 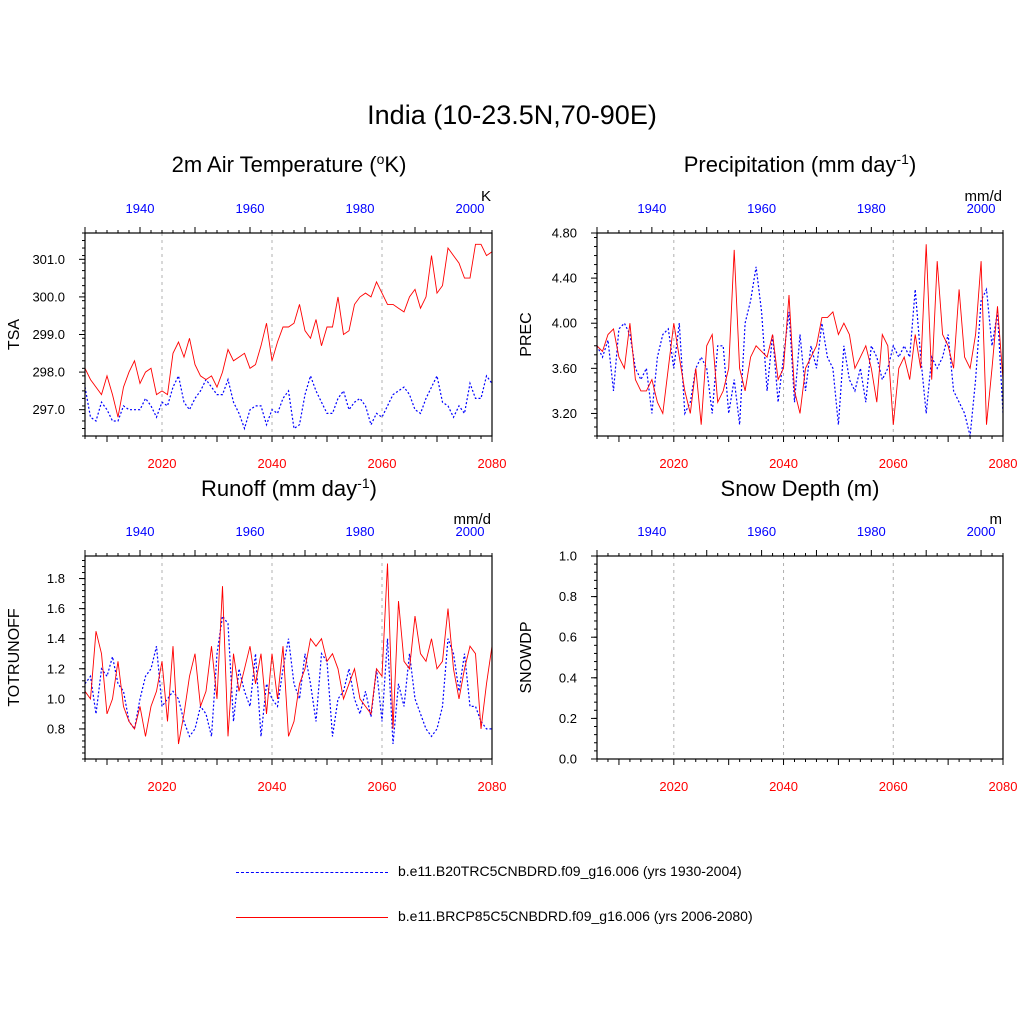 What do you see at coordinates (486, 196) in the screenshot?
I see `units-label: K` at bounding box center [486, 196].